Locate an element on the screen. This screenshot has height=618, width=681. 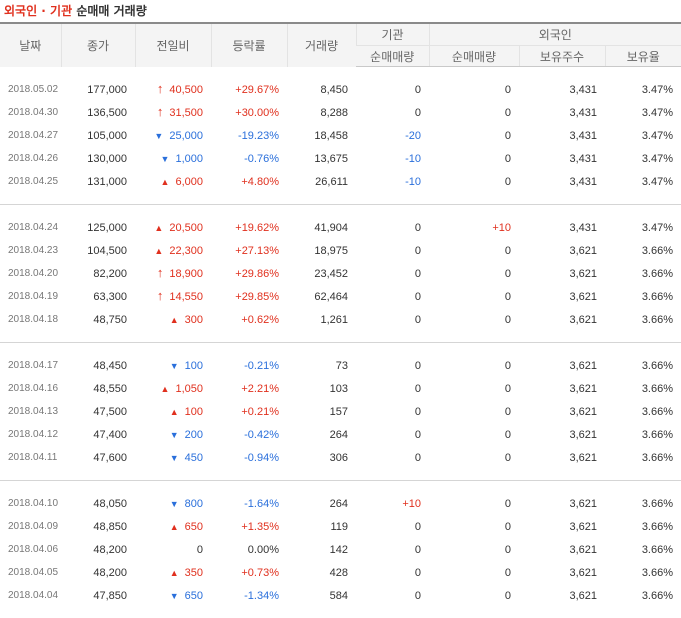
cell-close-value: 177,000 is located at coordinates (107, 90).